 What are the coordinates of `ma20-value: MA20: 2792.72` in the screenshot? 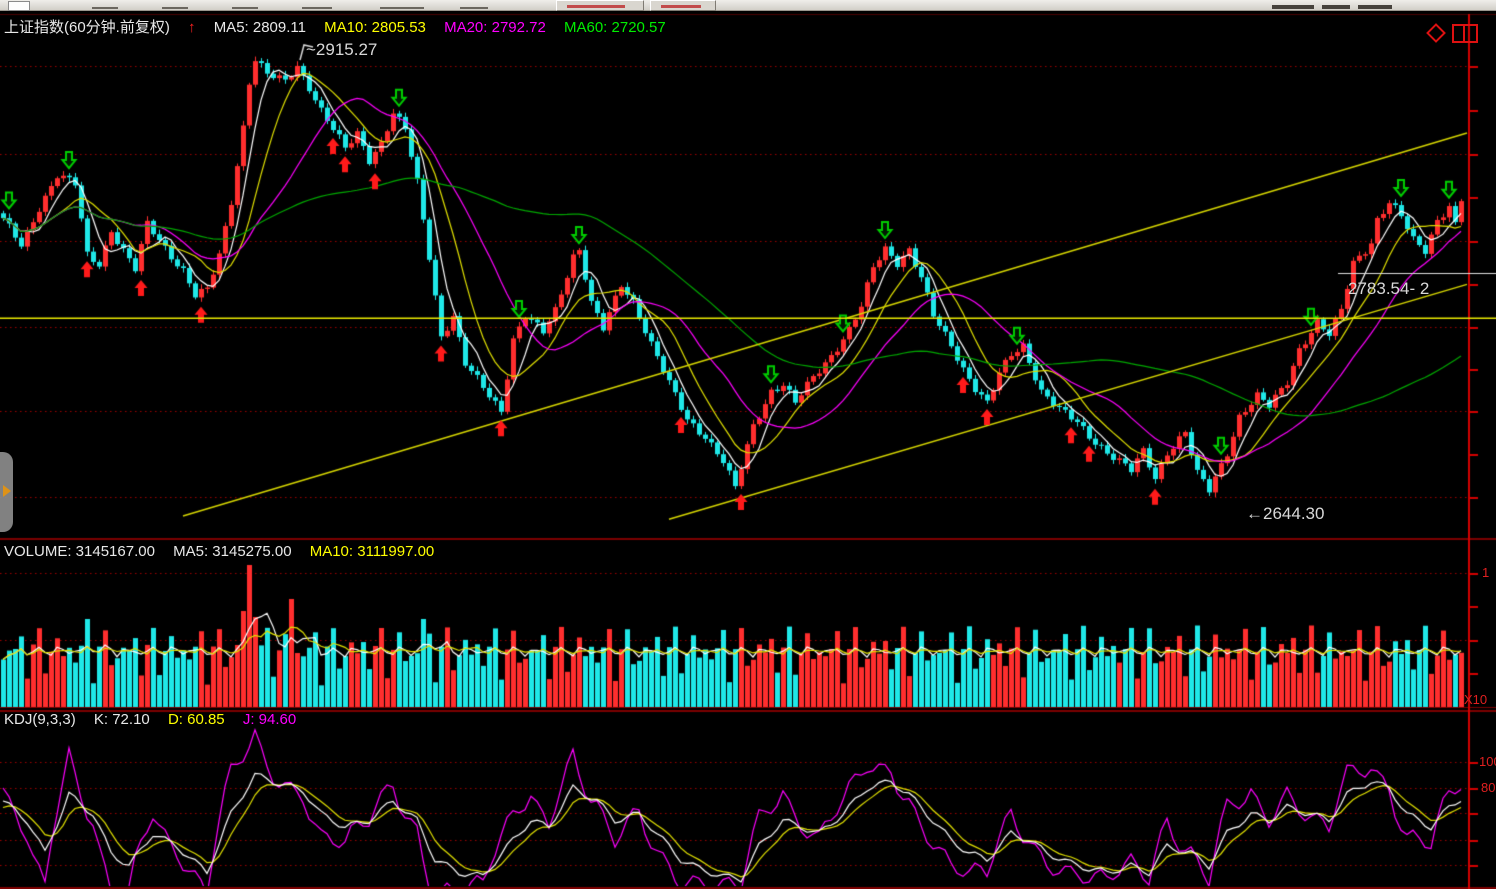 It's located at (495, 27).